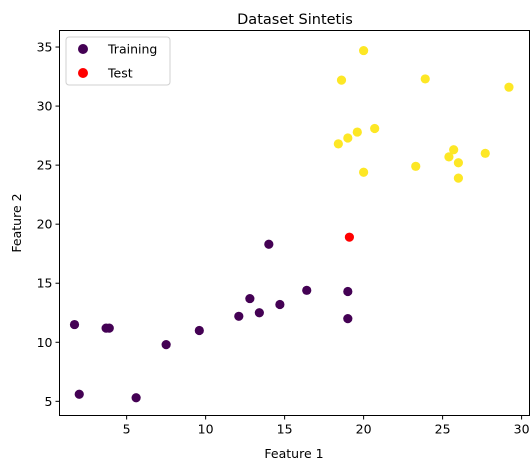  I want to click on y-tick-label: 35, so click(45, 47).